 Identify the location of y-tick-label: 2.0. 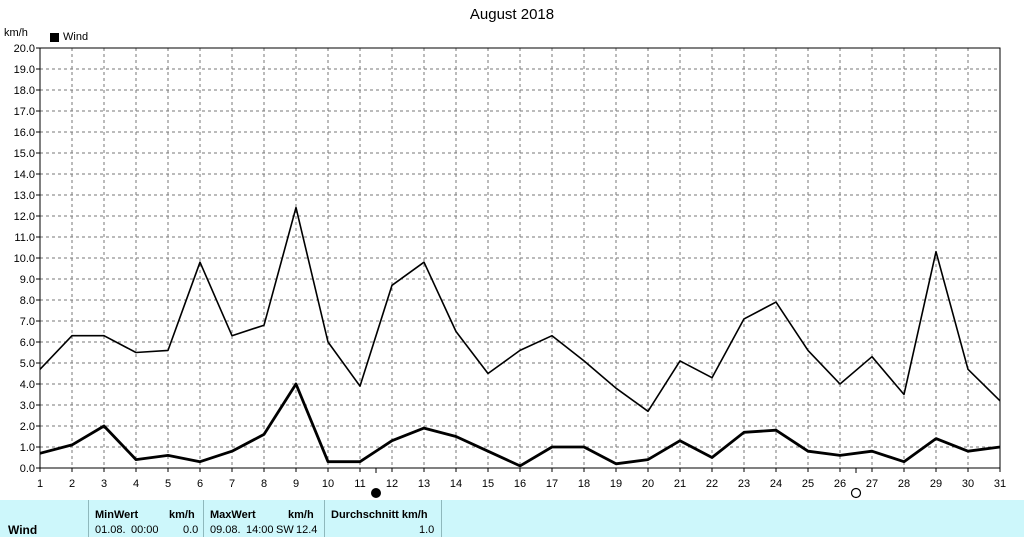
(27, 427).